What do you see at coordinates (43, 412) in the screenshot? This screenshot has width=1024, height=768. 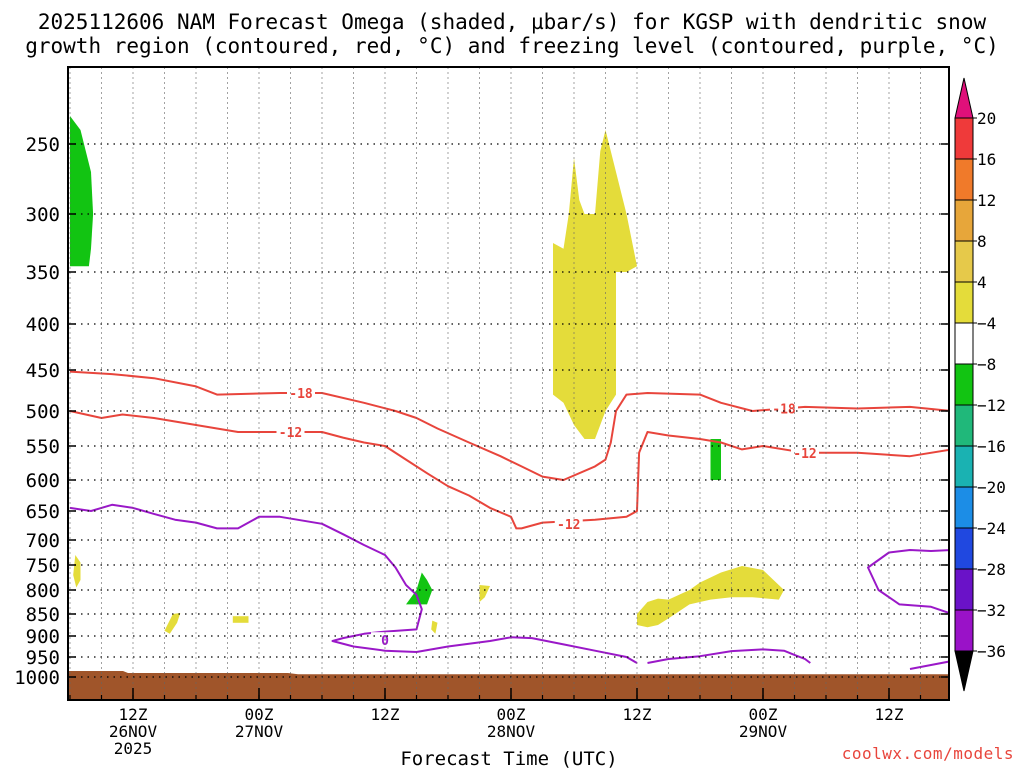 I see `y-tick-label-500: 500` at bounding box center [43, 412].